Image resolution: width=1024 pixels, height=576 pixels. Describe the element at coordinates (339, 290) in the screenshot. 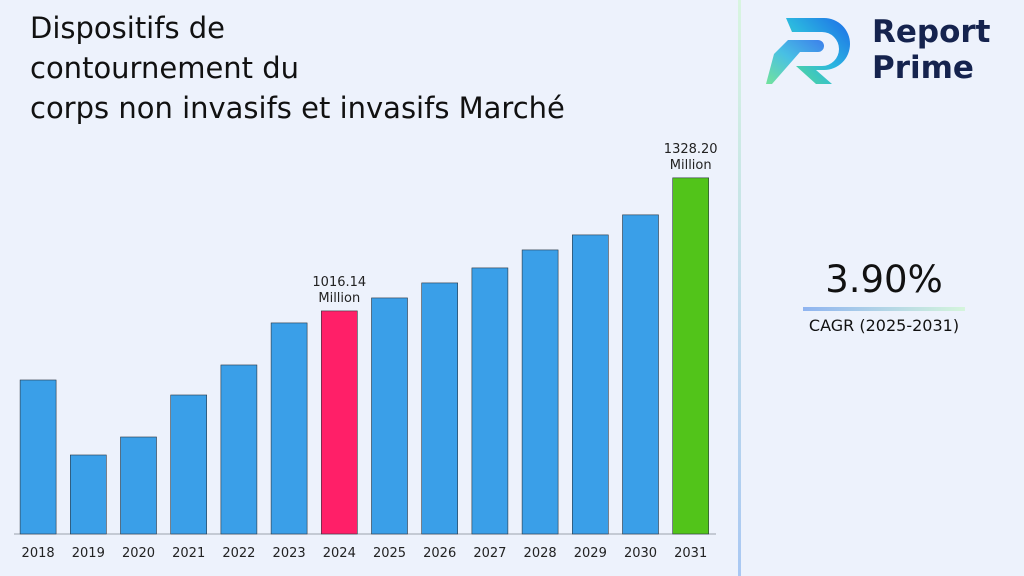

I see `value-label: 1016.14 Million` at that location.